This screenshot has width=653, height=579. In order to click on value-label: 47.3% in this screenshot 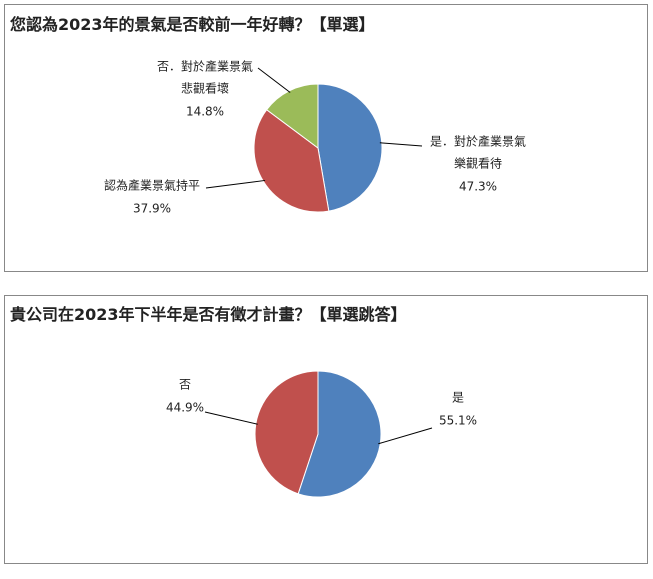, I will do `click(478, 187)`.